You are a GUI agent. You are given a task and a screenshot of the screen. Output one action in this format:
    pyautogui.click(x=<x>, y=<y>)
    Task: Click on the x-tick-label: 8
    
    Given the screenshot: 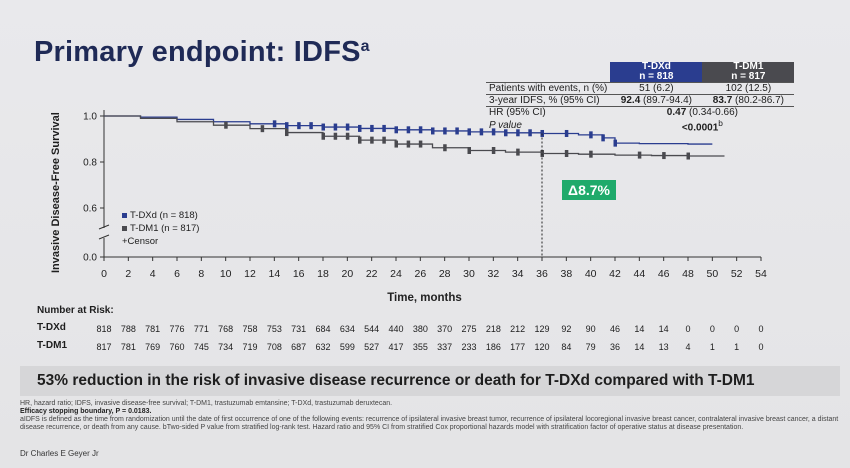 What is the action you would take?
    pyautogui.click(x=201, y=274)
    